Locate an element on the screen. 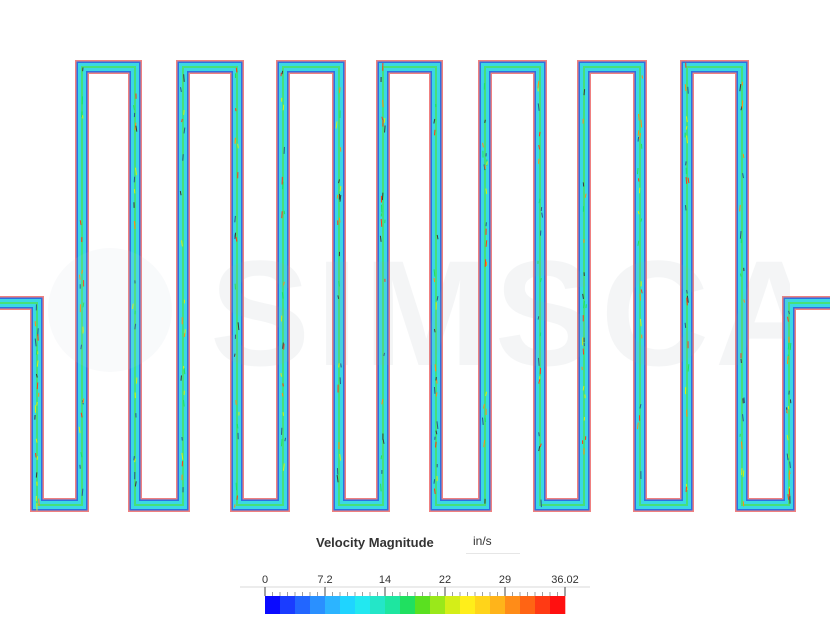 The height and width of the screenshot is (623, 830). colorbar is located at coordinates (415, 600).